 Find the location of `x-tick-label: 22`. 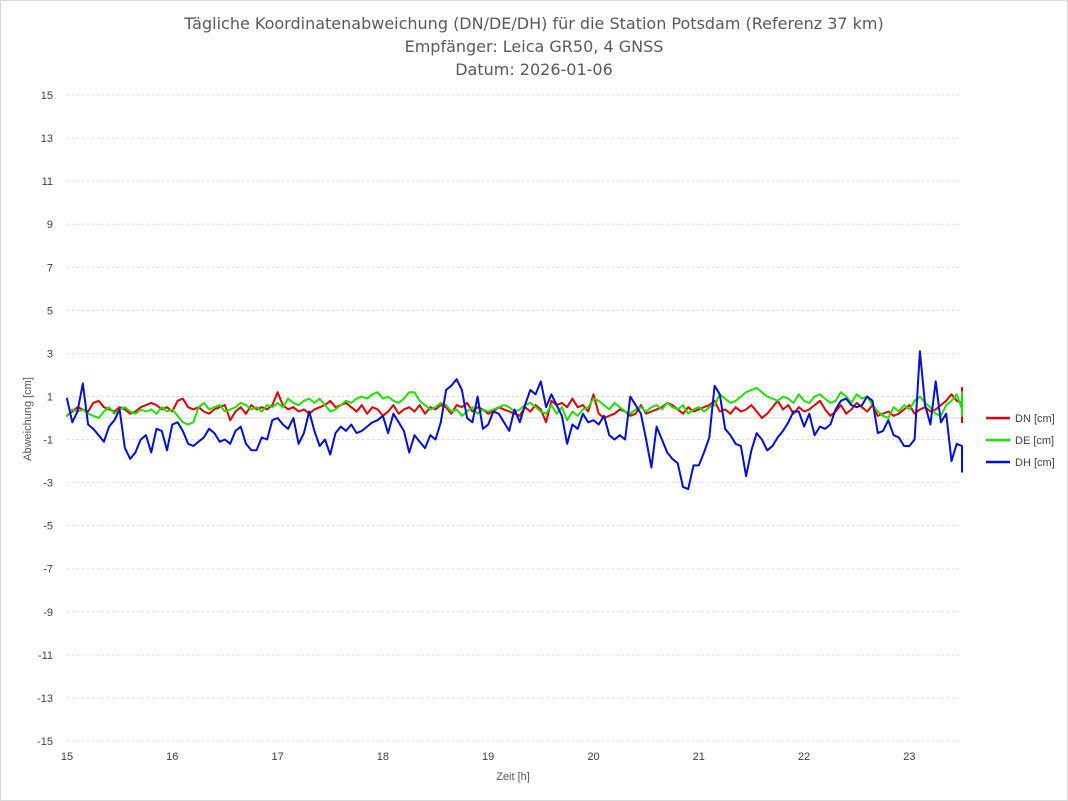

x-tick-label: 22 is located at coordinates (804, 757).